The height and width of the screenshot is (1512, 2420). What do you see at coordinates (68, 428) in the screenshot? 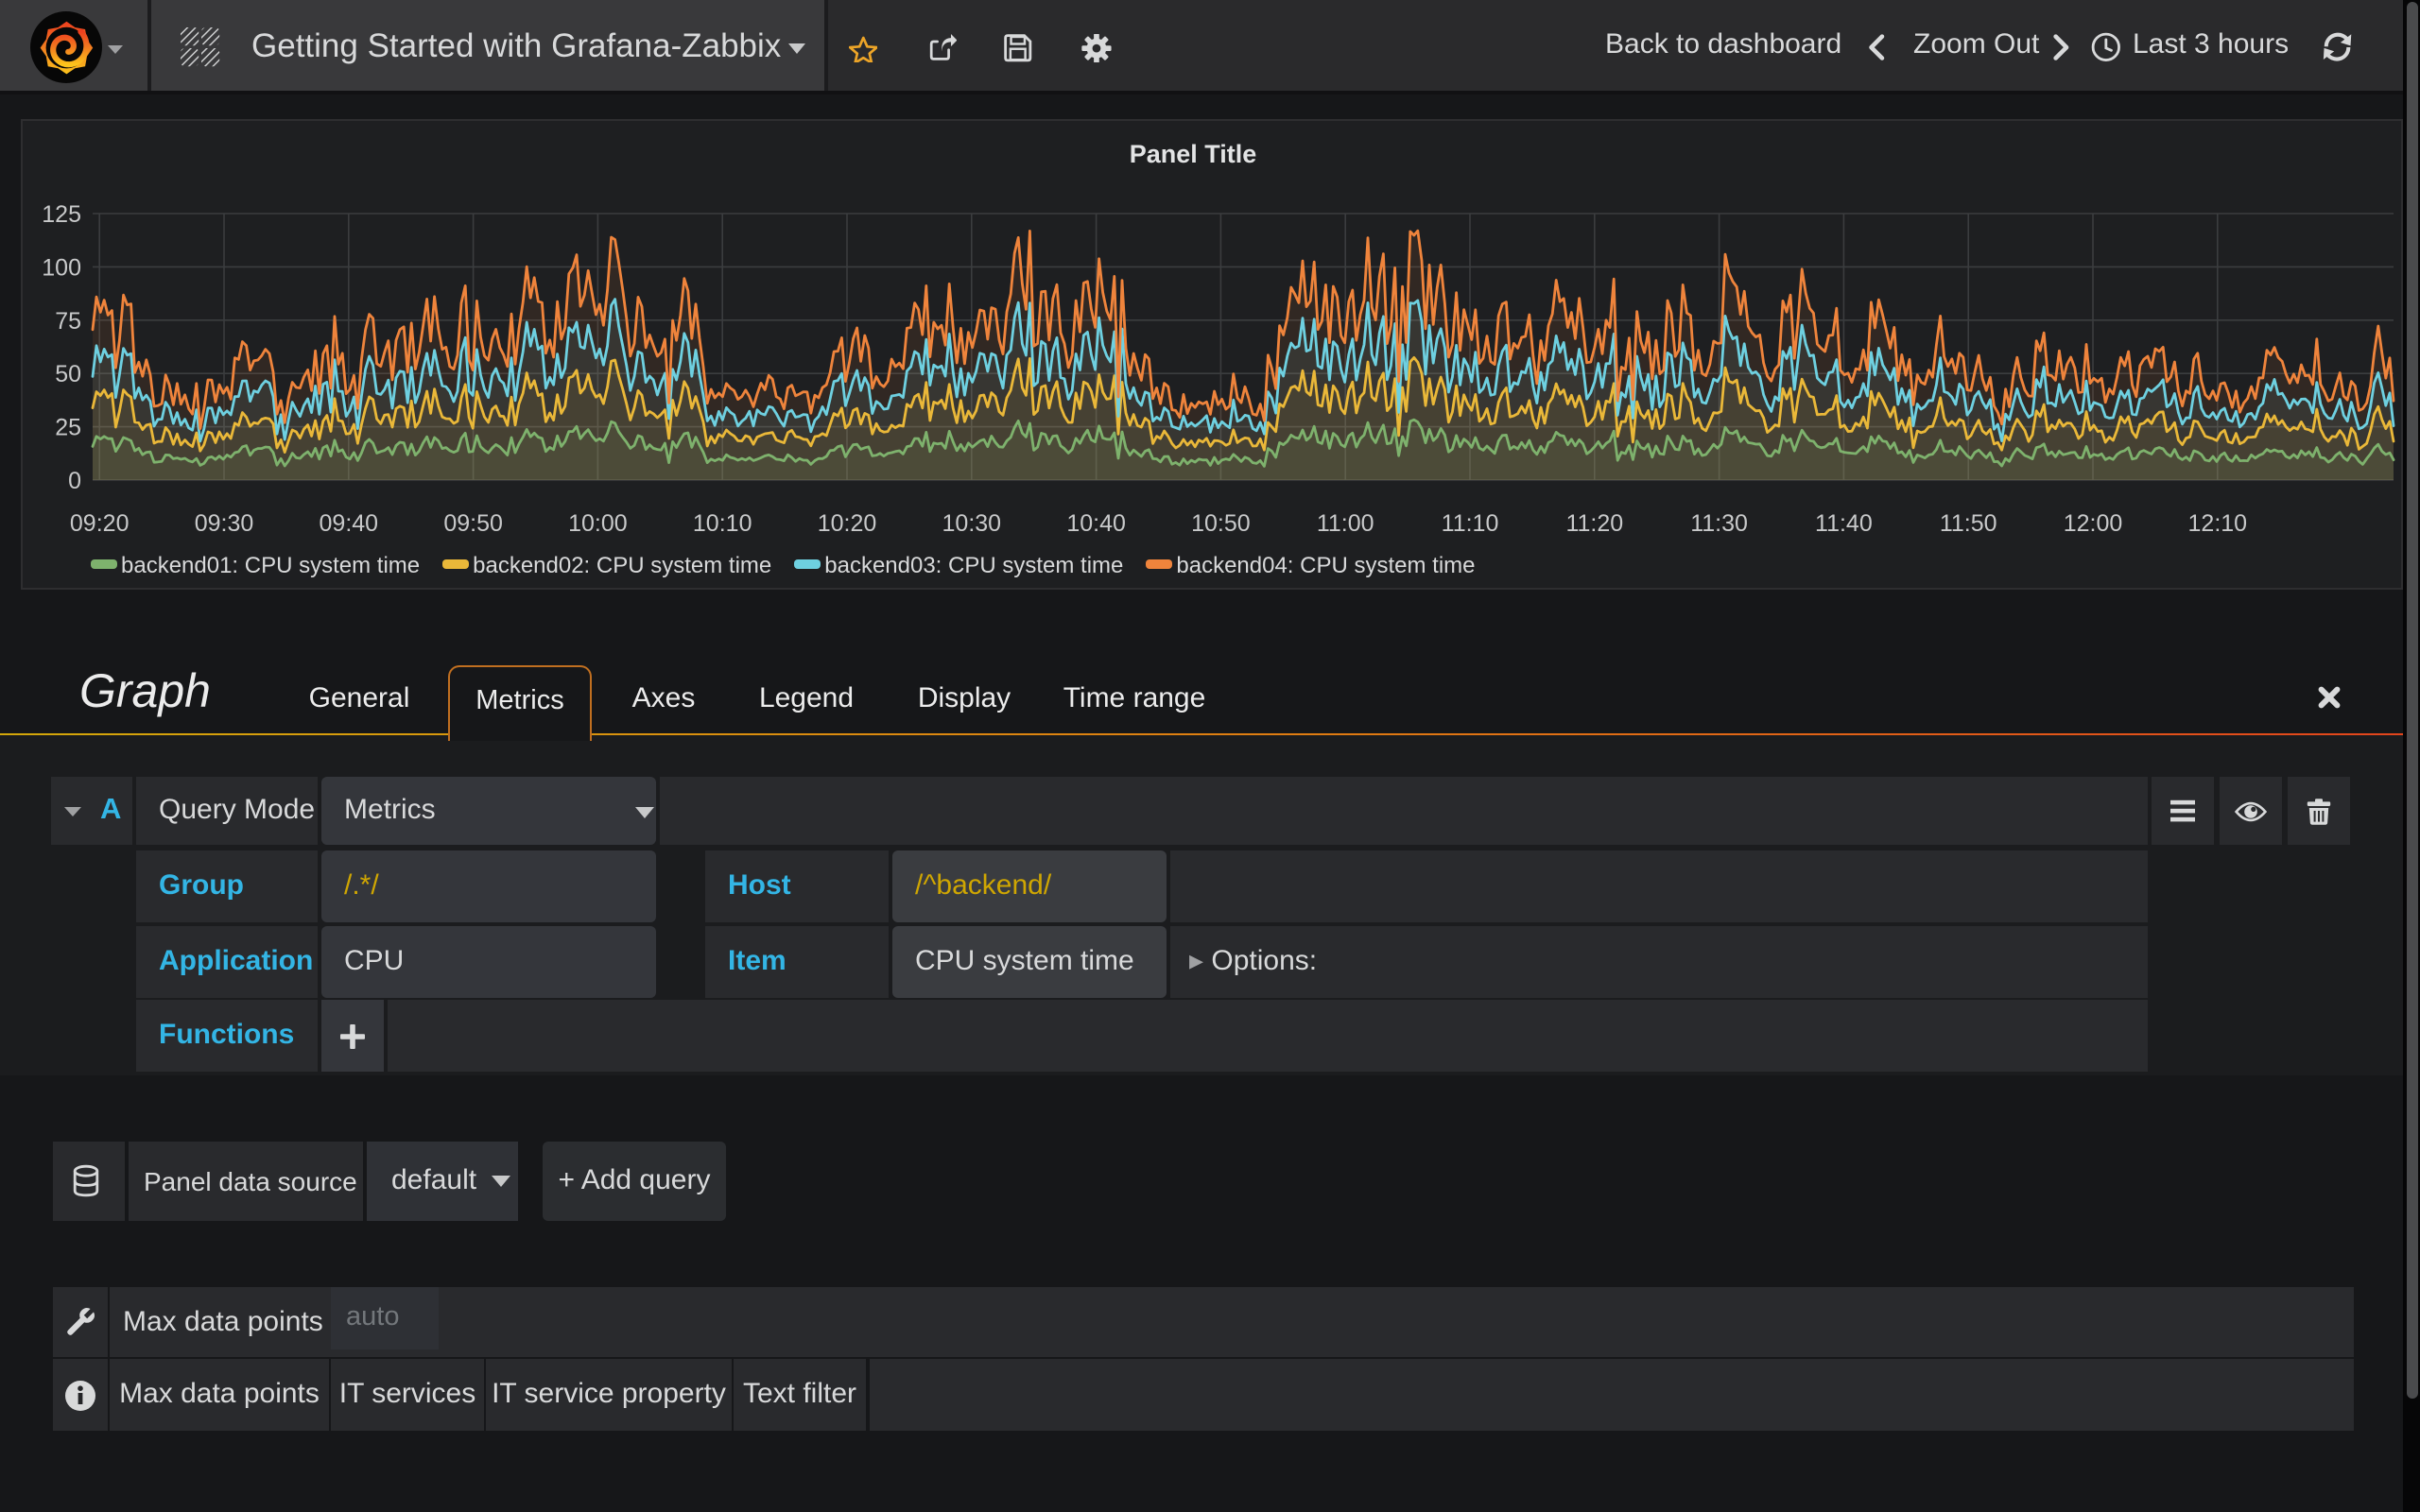
I see `svg-text: 25` at bounding box center [68, 428].